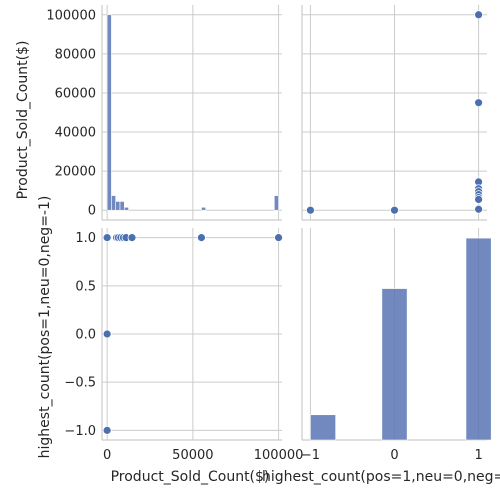 The height and width of the screenshot is (500, 500). Describe the element at coordinates (85, 286) in the screenshot. I see `y-tick-label: 0.5` at that location.